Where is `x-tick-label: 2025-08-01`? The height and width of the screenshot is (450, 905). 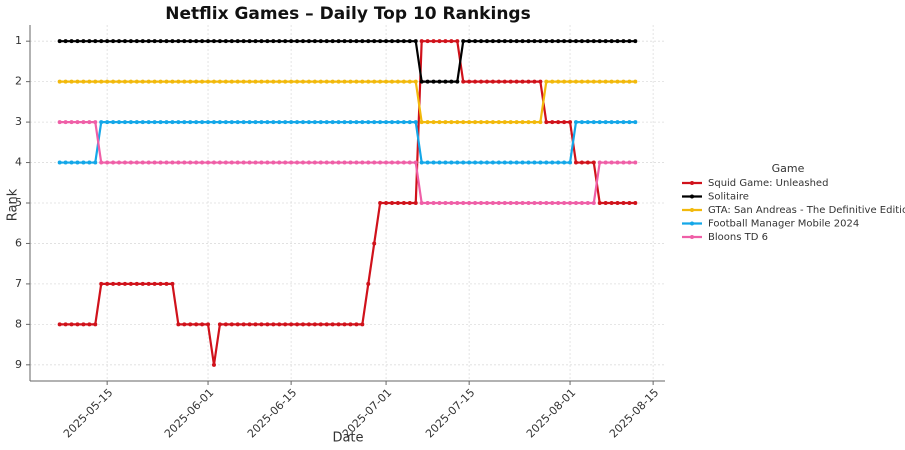 x-tick-label: 2025-08-01 is located at coordinates (551, 413).